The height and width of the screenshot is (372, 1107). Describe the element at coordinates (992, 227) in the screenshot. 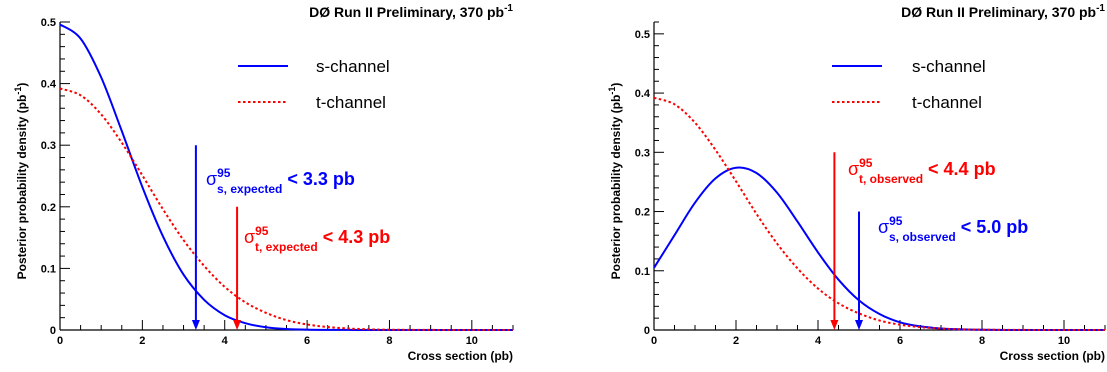

I see `annotation-limit-text: < 5.0 pb` at that location.